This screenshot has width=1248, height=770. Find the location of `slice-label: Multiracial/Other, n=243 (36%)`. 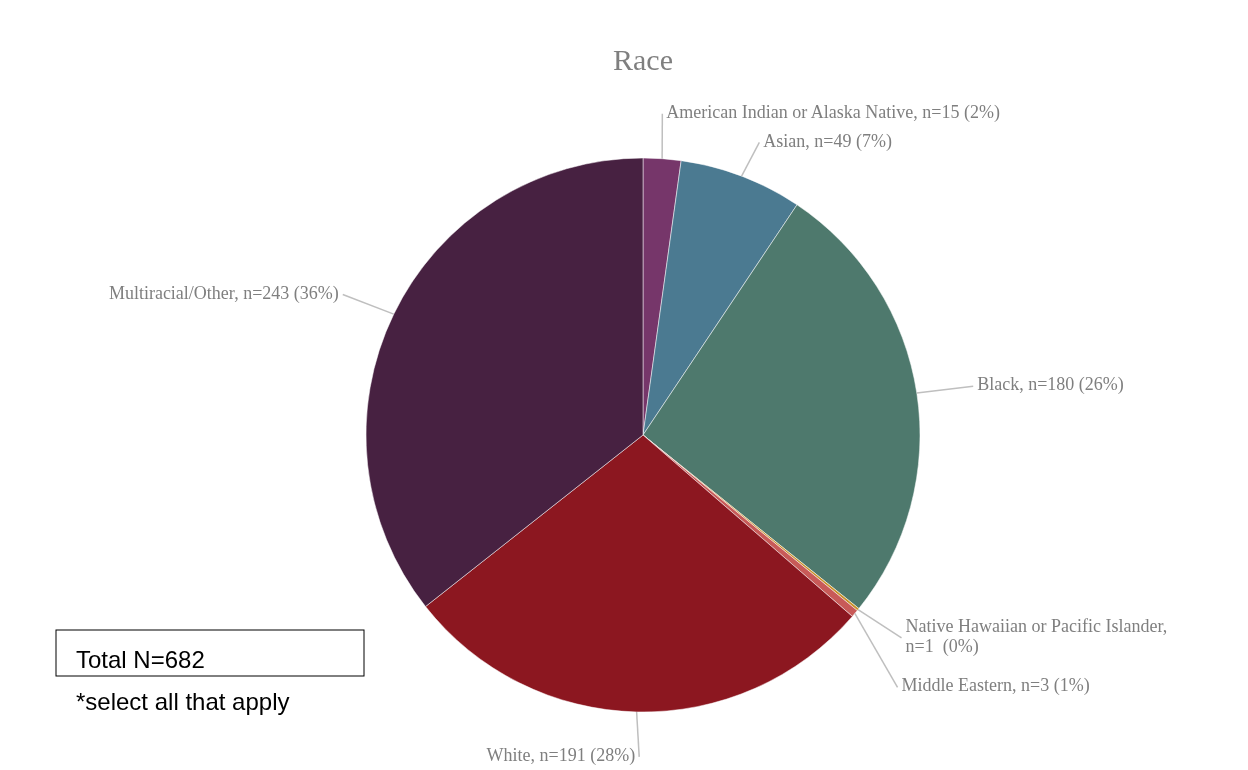

slice-label: Multiracial/Other, n=243 (36%) is located at coordinates (223, 293).